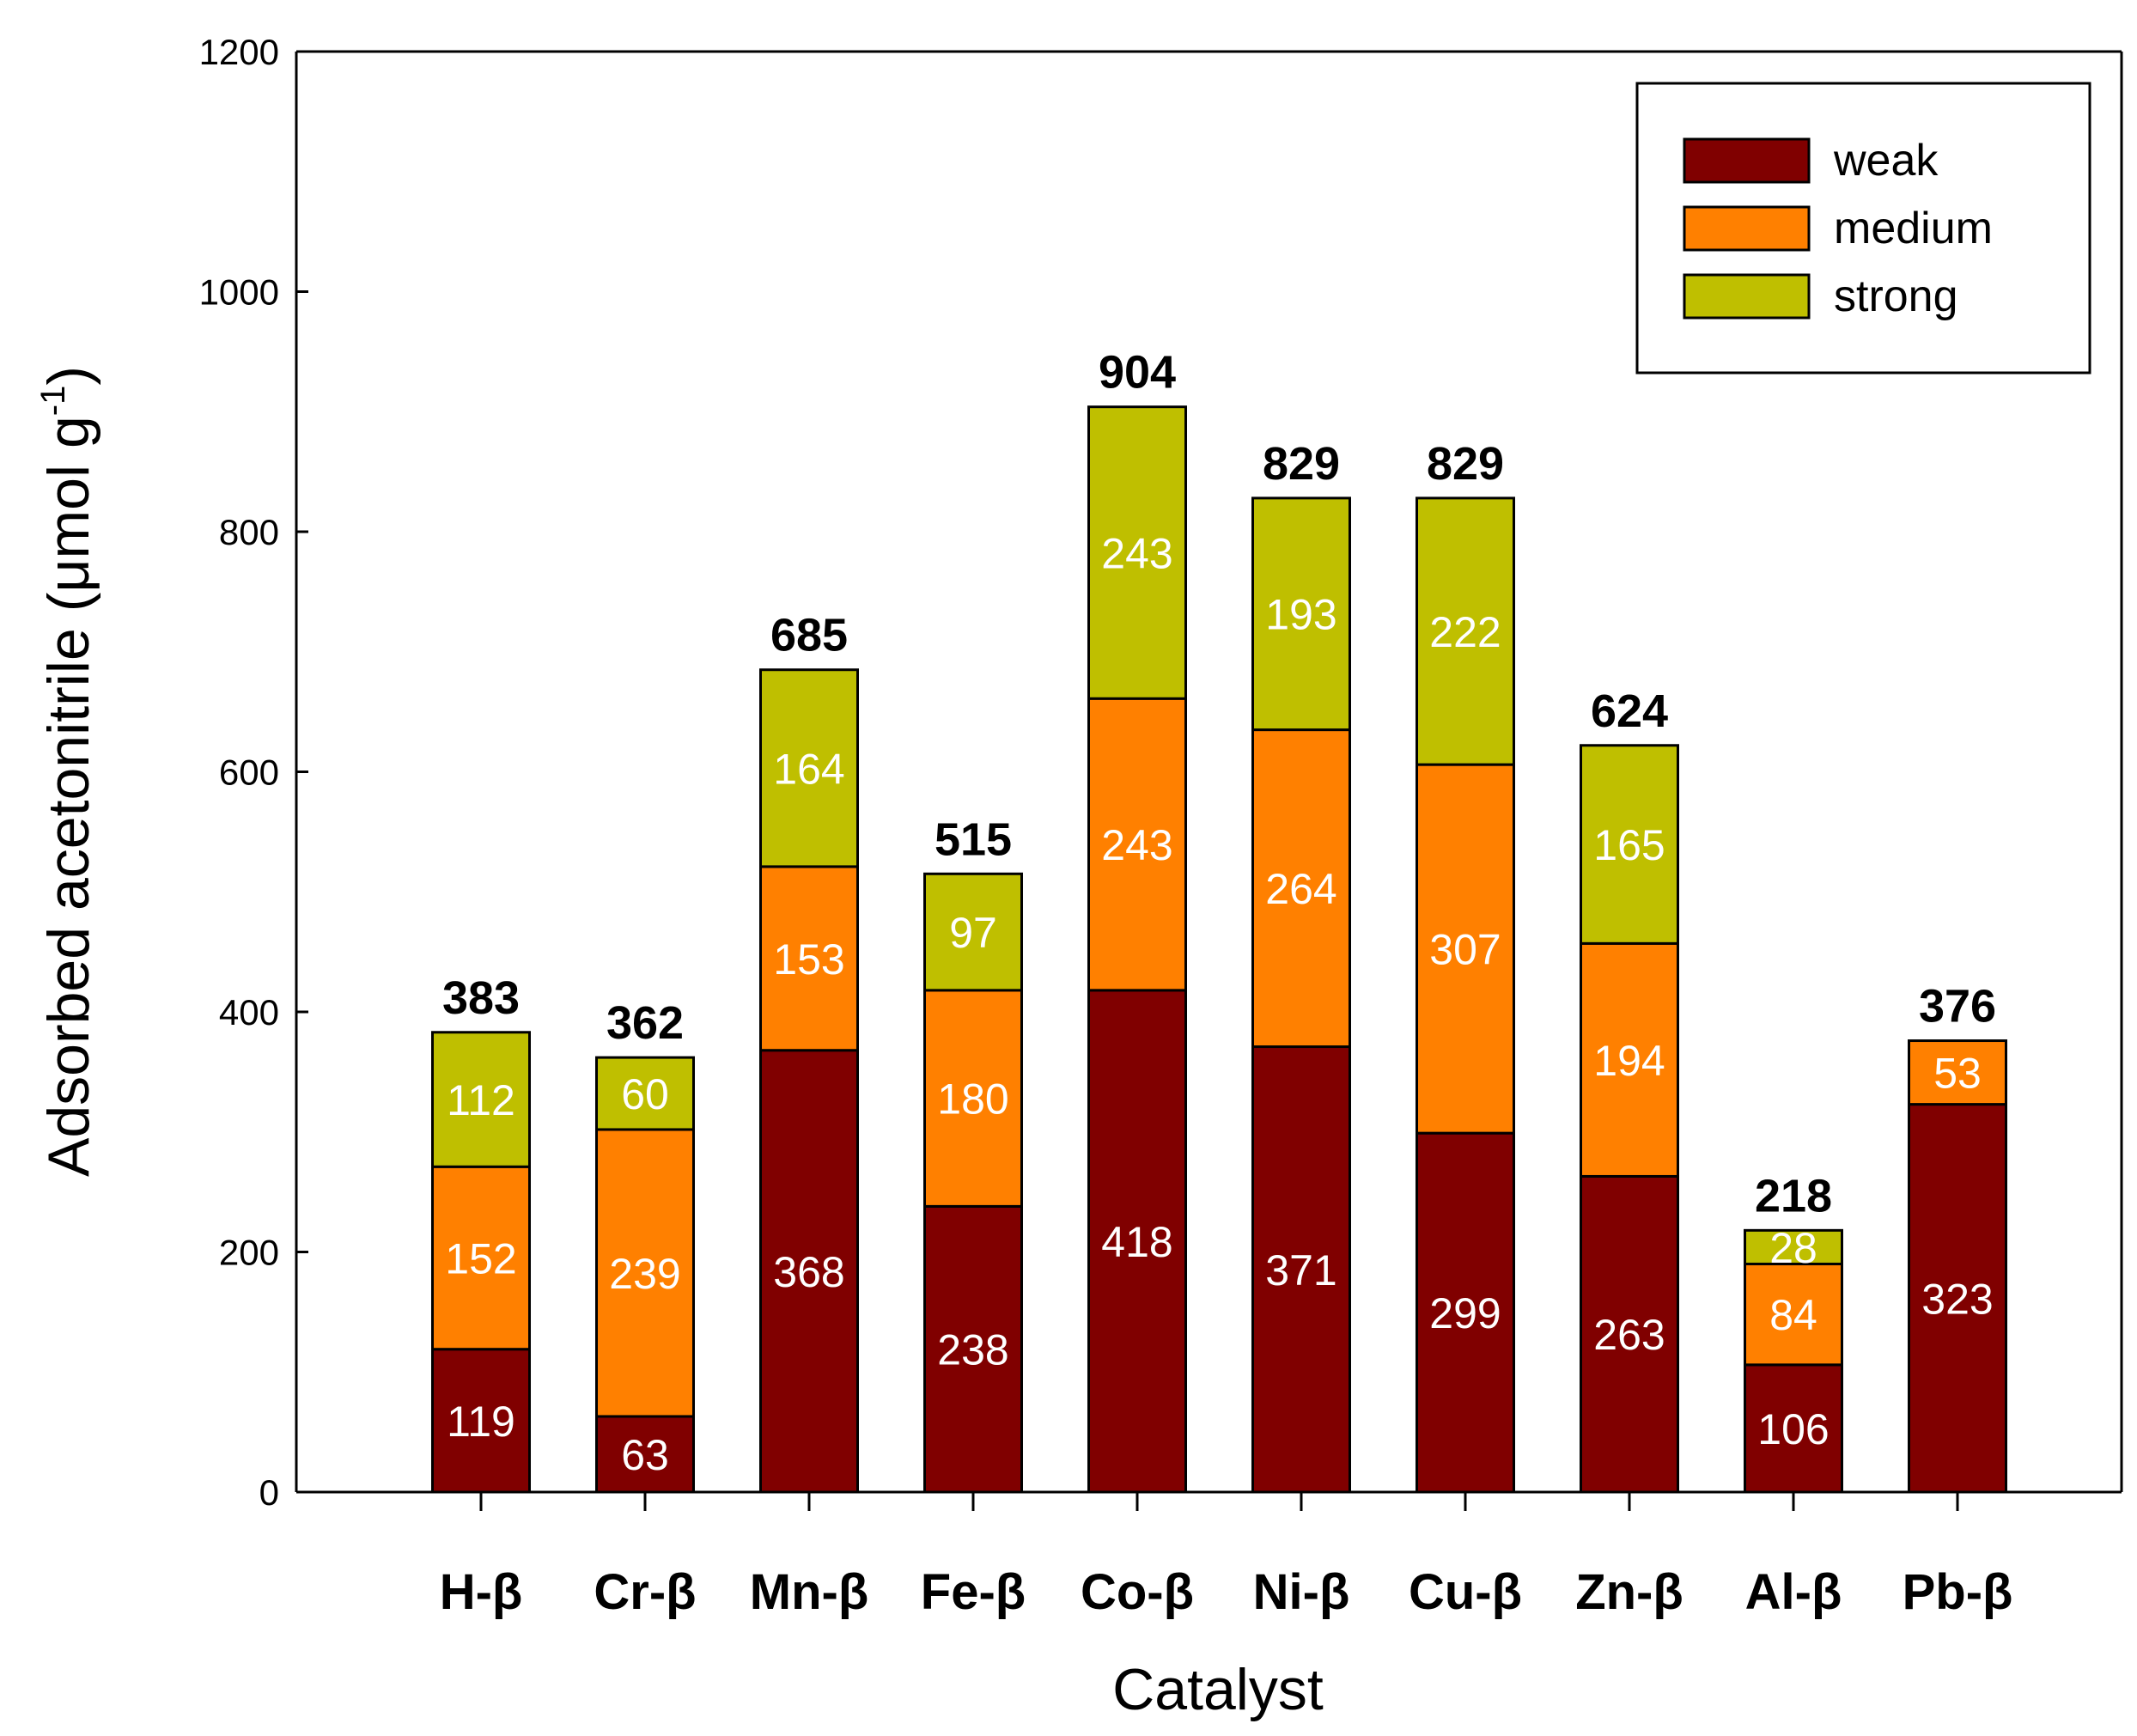 The height and width of the screenshot is (1736, 2137). I want to click on data-label-strong: 60, so click(645, 1094).